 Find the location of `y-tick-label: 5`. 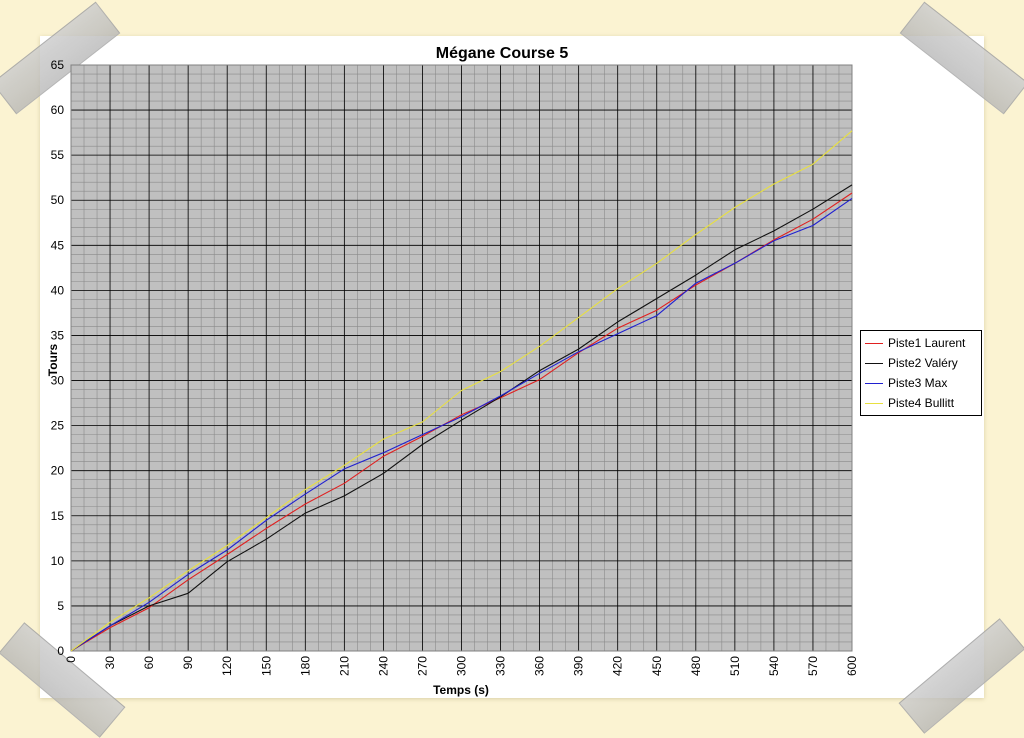

y-tick-label: 5 is located at coordinates (60, 606).